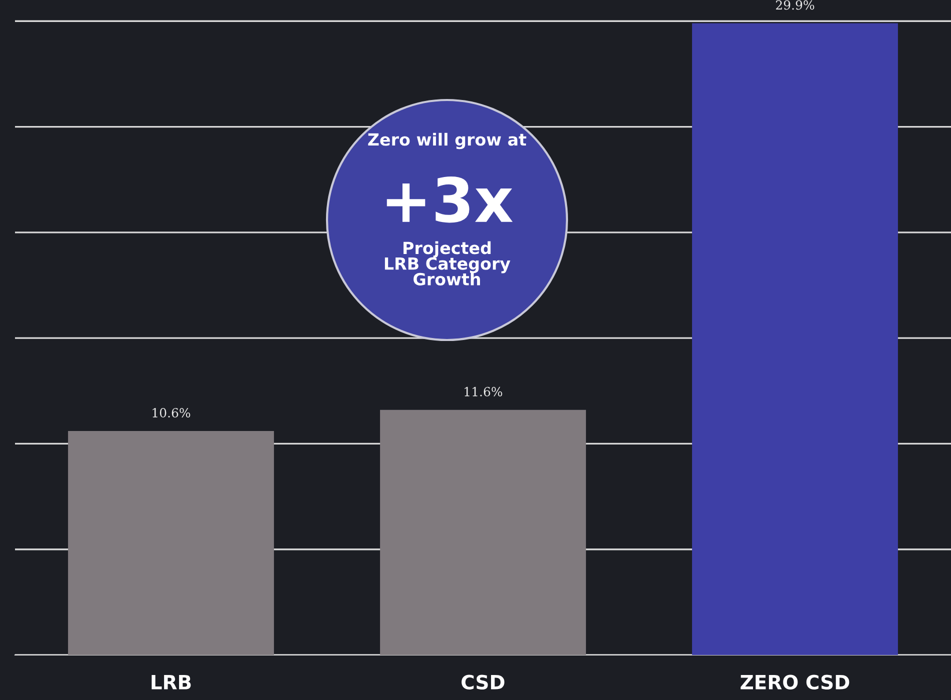 Image resolution: width=951 pixels, height=700 pixels. Describe the element at coordinates (483, 391) in the screenshot. I see `data-label: 11.6%` at that location.